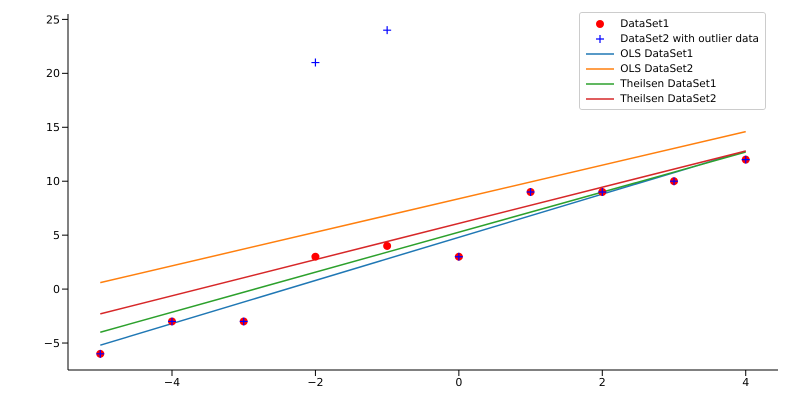 This screenshot has height=399, width=800. What do you see at coordinates (602, 382) in the screenshot?
I see `x-tick-label: 2` at bounding box center [602, 382].